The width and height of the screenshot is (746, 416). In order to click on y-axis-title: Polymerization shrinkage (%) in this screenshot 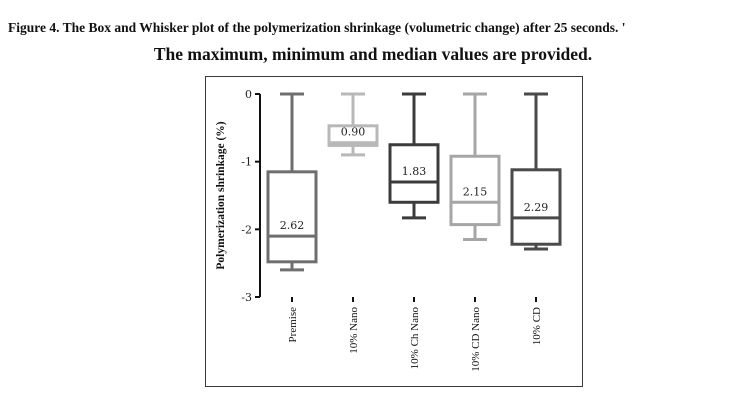, I will do `click(221, 195)`.